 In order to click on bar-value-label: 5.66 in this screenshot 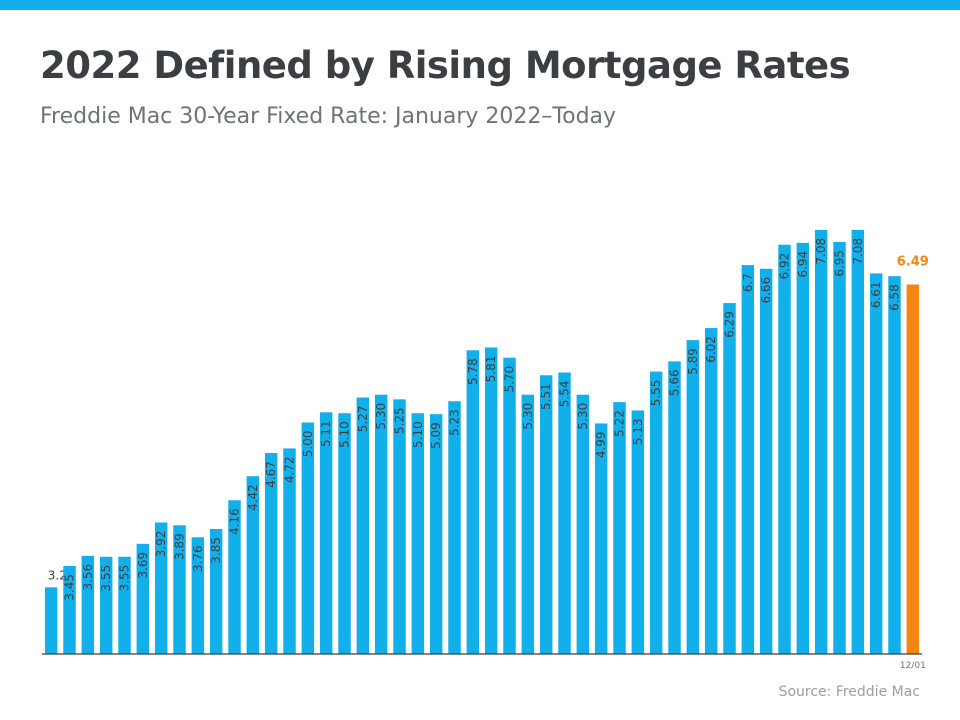, I will do `click(675, 382)`.